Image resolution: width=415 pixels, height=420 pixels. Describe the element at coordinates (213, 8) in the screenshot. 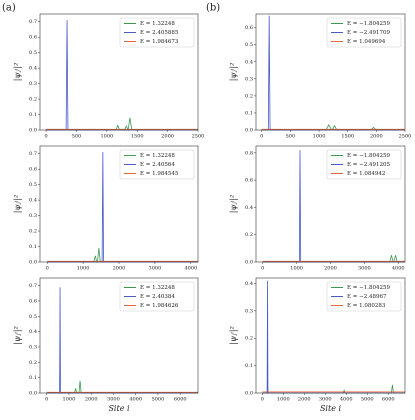

I see `panel-label: (b)` at that location.